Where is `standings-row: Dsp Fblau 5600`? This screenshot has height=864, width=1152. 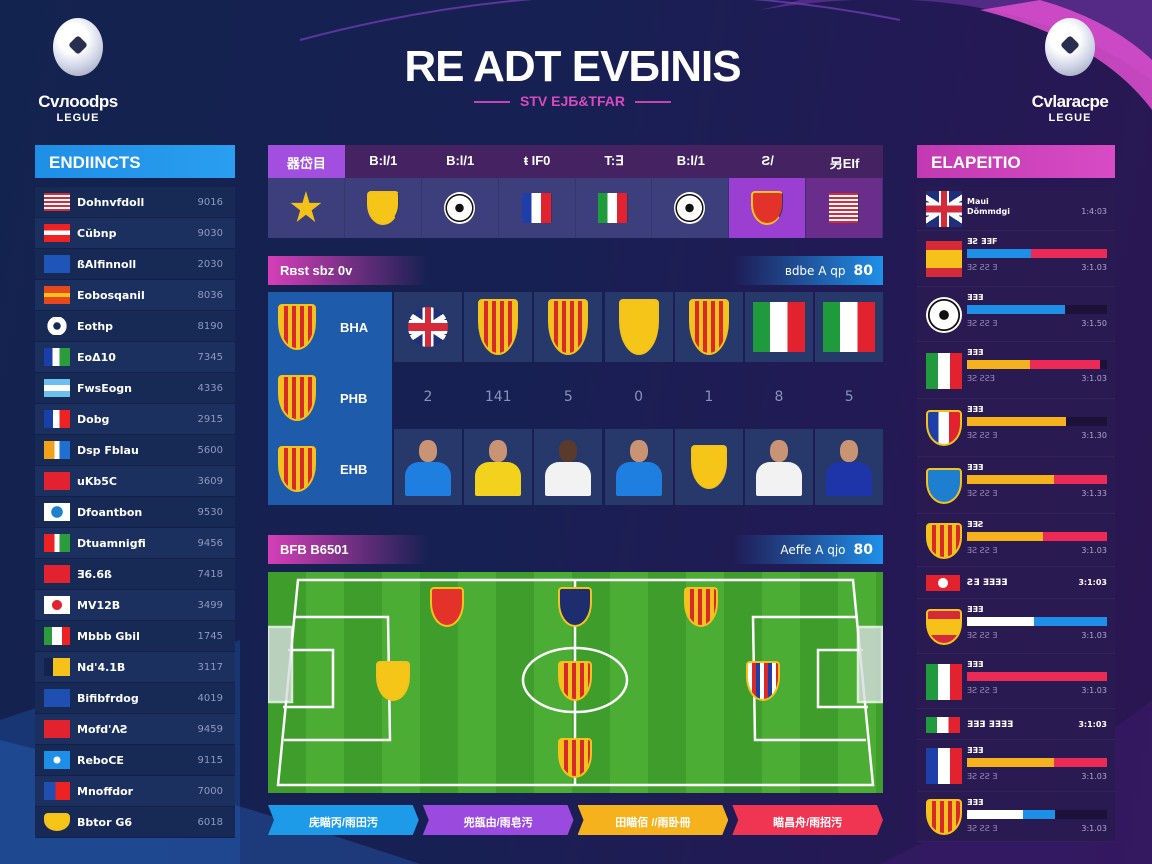
standings-row: Dsp Fblau 5600 is located at coordinates (135, 450).